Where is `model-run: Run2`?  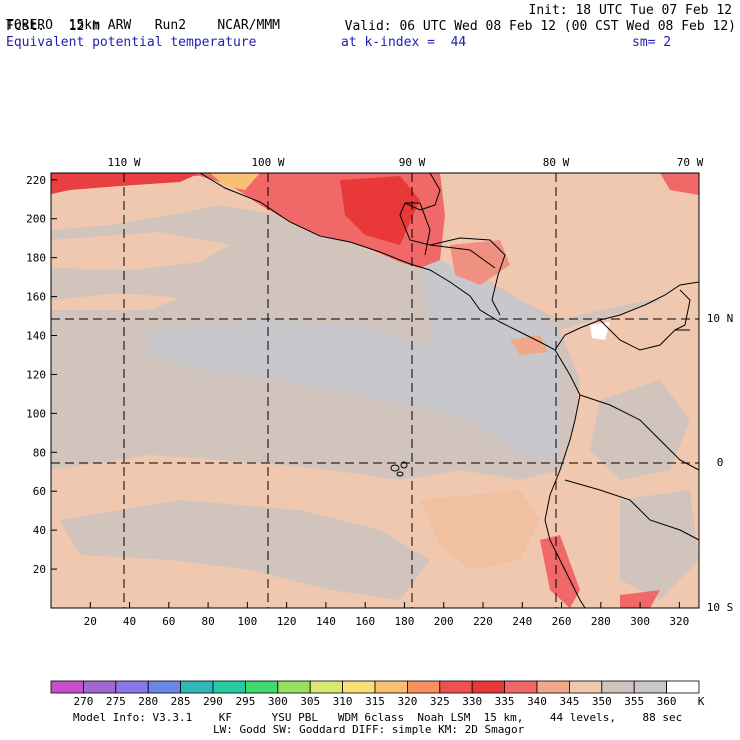
model-run: Run2 is located at coordinates (170, 25).